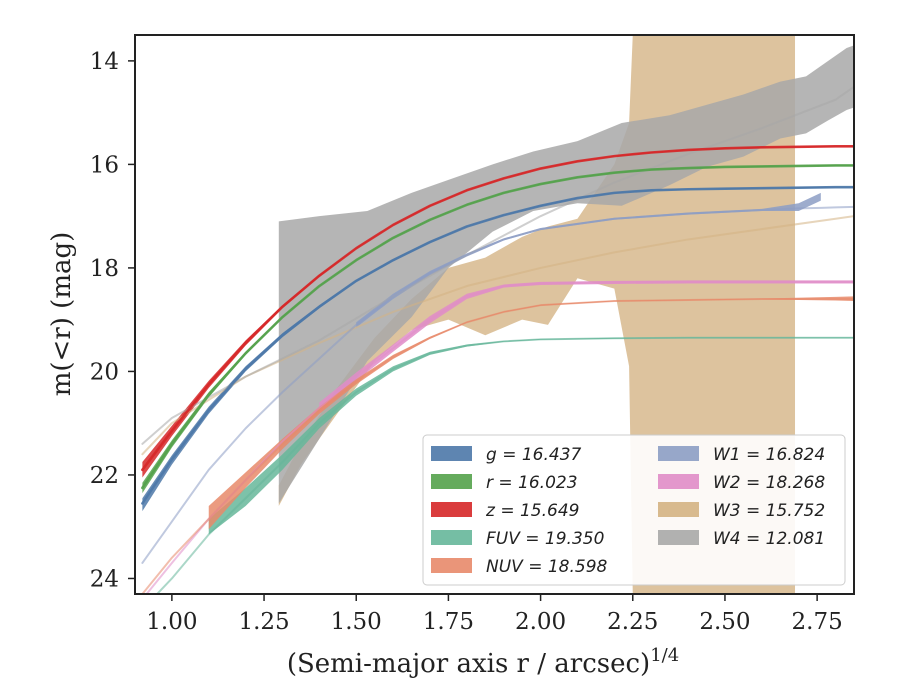 This screenshot has height=700, width=900. I want to click on legend-label-r: r = 16.023, so click(532, 483).